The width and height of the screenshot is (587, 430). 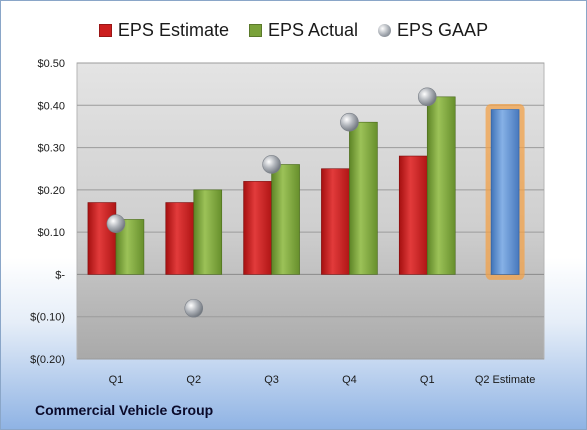 I want to click on legend-marker-eps-gaap, so click(x=385, y=30).